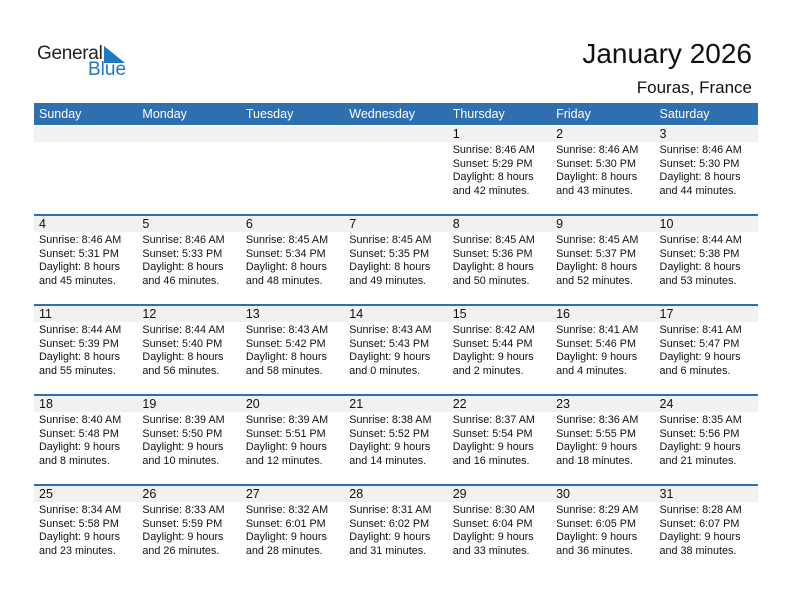 This screenshot has width=792, height=612. What do you see at coordinates (77, 370) in the screenshot?
I see `daylight-minutes-text: and 55 minutes.` at bounding box center [77, 370].